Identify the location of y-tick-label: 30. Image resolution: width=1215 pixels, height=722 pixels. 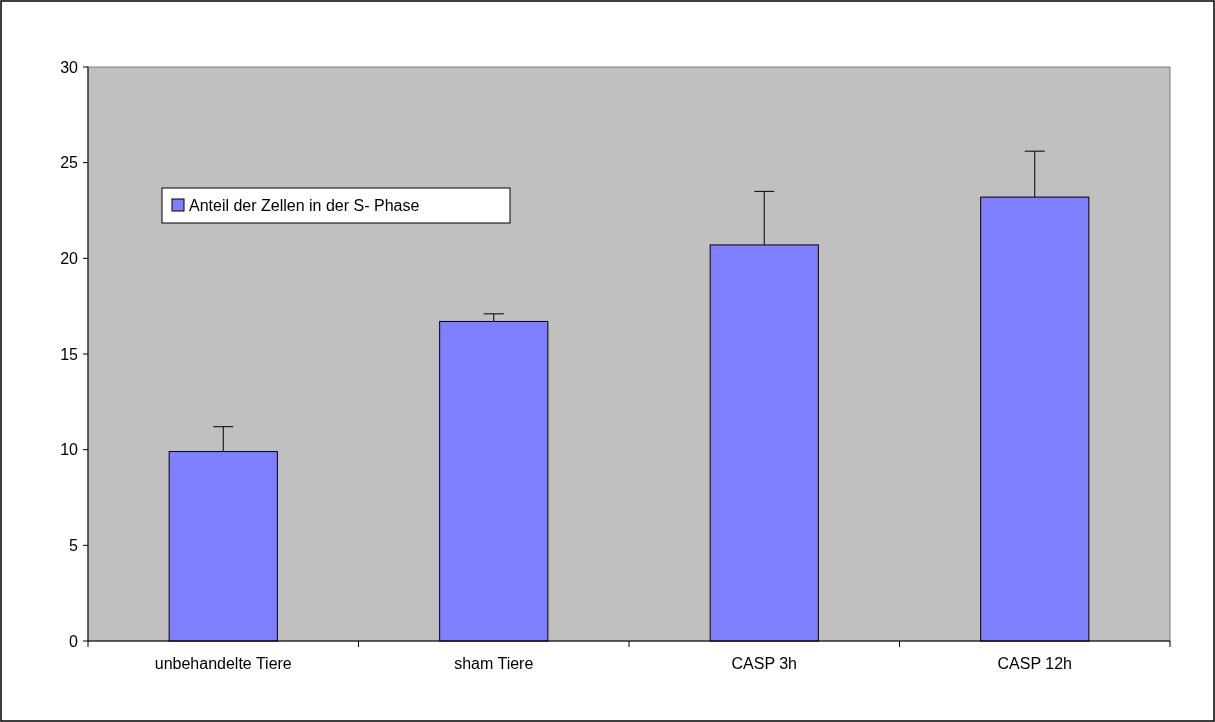
(69, 67).